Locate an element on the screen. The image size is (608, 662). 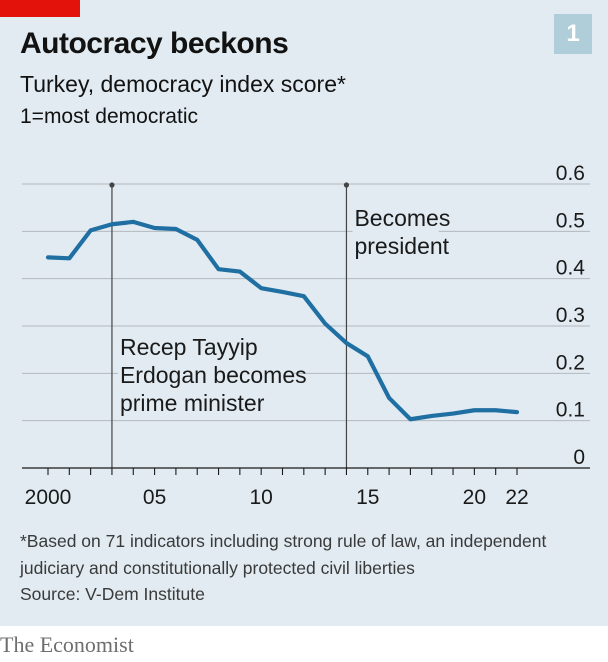
y-axis-labels: 0 0.1 0.2 0.3 0.4 0.5 0.6 is located at coordinates (571, 315).